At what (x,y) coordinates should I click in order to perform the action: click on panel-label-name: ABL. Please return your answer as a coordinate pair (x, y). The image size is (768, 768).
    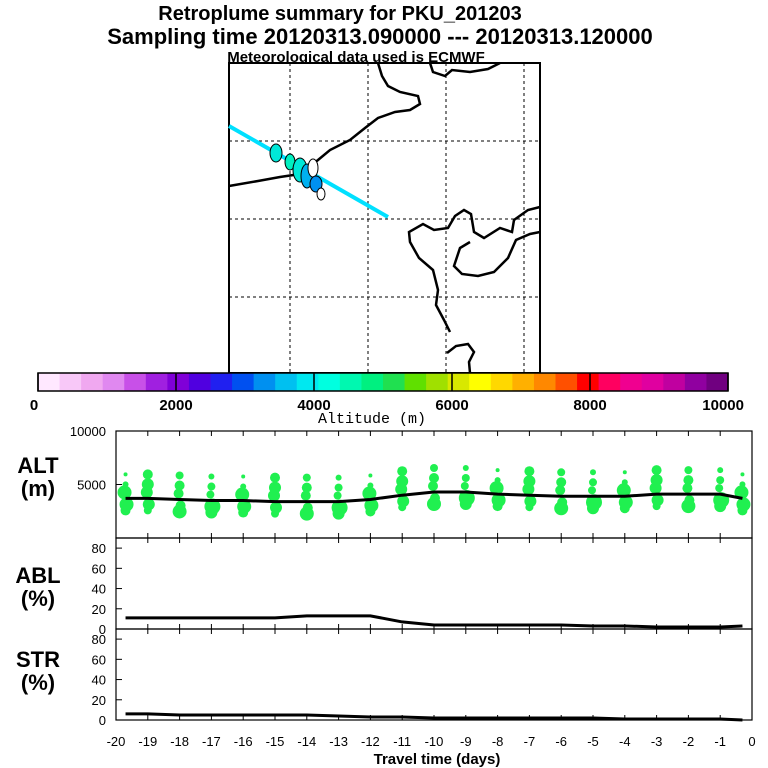
    Looking at the image, I should click on (37, 575).